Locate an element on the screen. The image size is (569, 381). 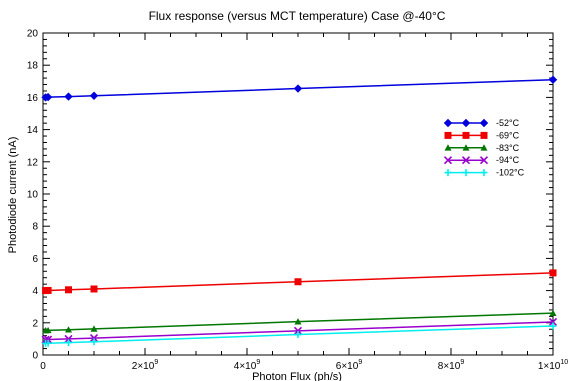
y-tick-label: 12 is located at coordinates (33, 162).